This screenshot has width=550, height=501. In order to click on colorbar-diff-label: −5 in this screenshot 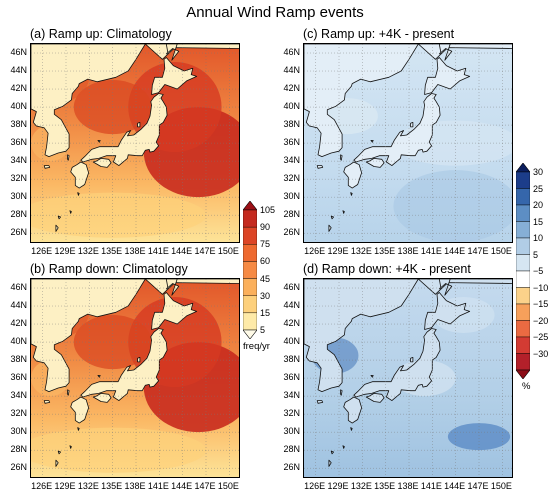, I will do `click(538, 271)`.